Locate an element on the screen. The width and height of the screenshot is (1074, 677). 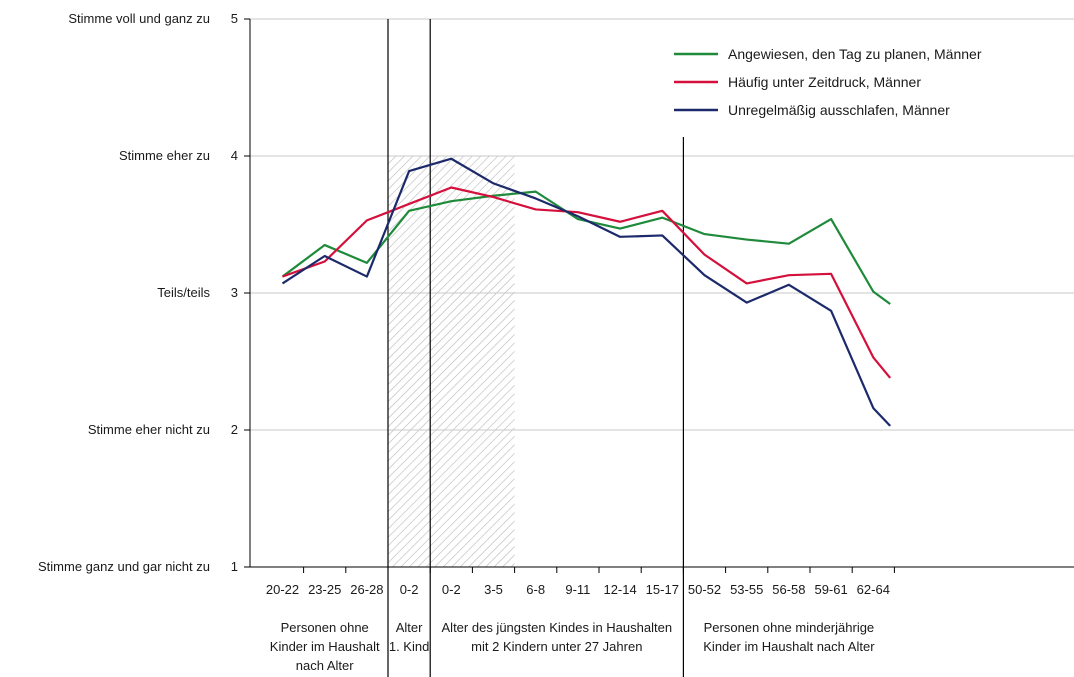
legend-label: Unregelmäßig ausschlafen, Männer is located at coordinates (839, 110).